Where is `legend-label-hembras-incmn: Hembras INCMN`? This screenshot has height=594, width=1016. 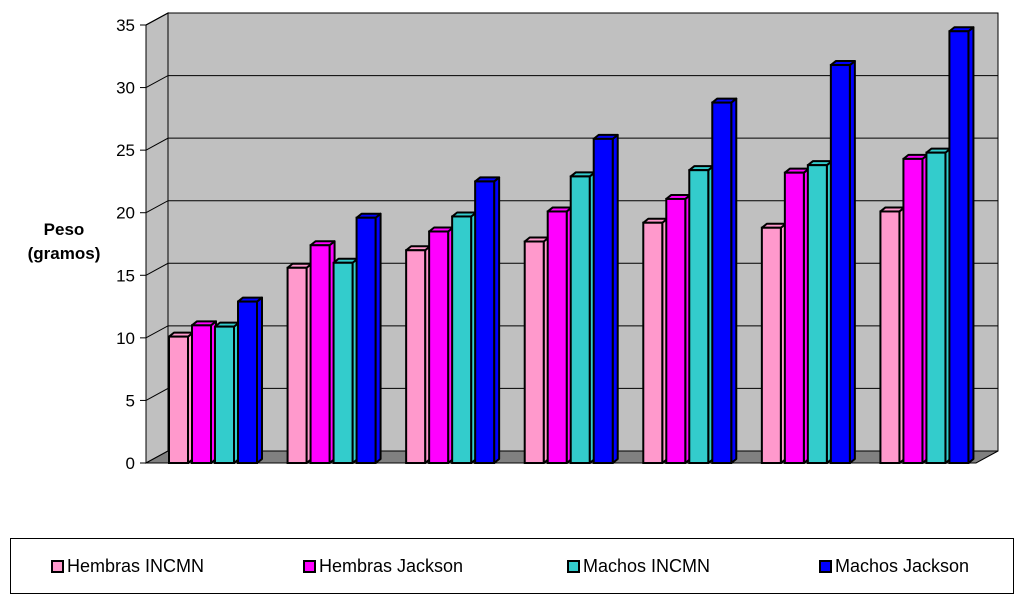
legend-label-hembras-incmn: Hembras INCMN is located at coordinates (136, 565).